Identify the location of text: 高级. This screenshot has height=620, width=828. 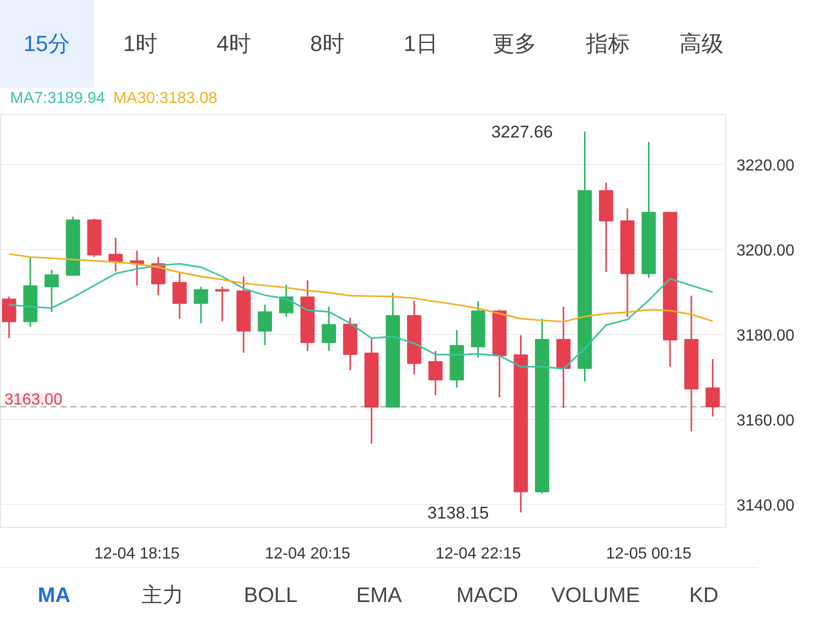
(701, 44).